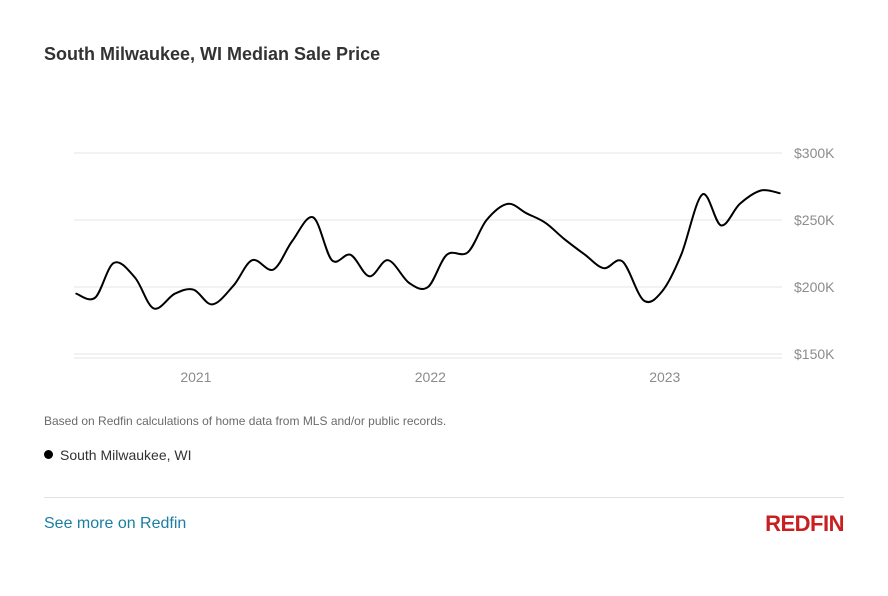  What do you see at coordinates (126, 455) in the screenshot?
I see `legend-label: South Milwaukee, WI` at bounding box center [126, 455].